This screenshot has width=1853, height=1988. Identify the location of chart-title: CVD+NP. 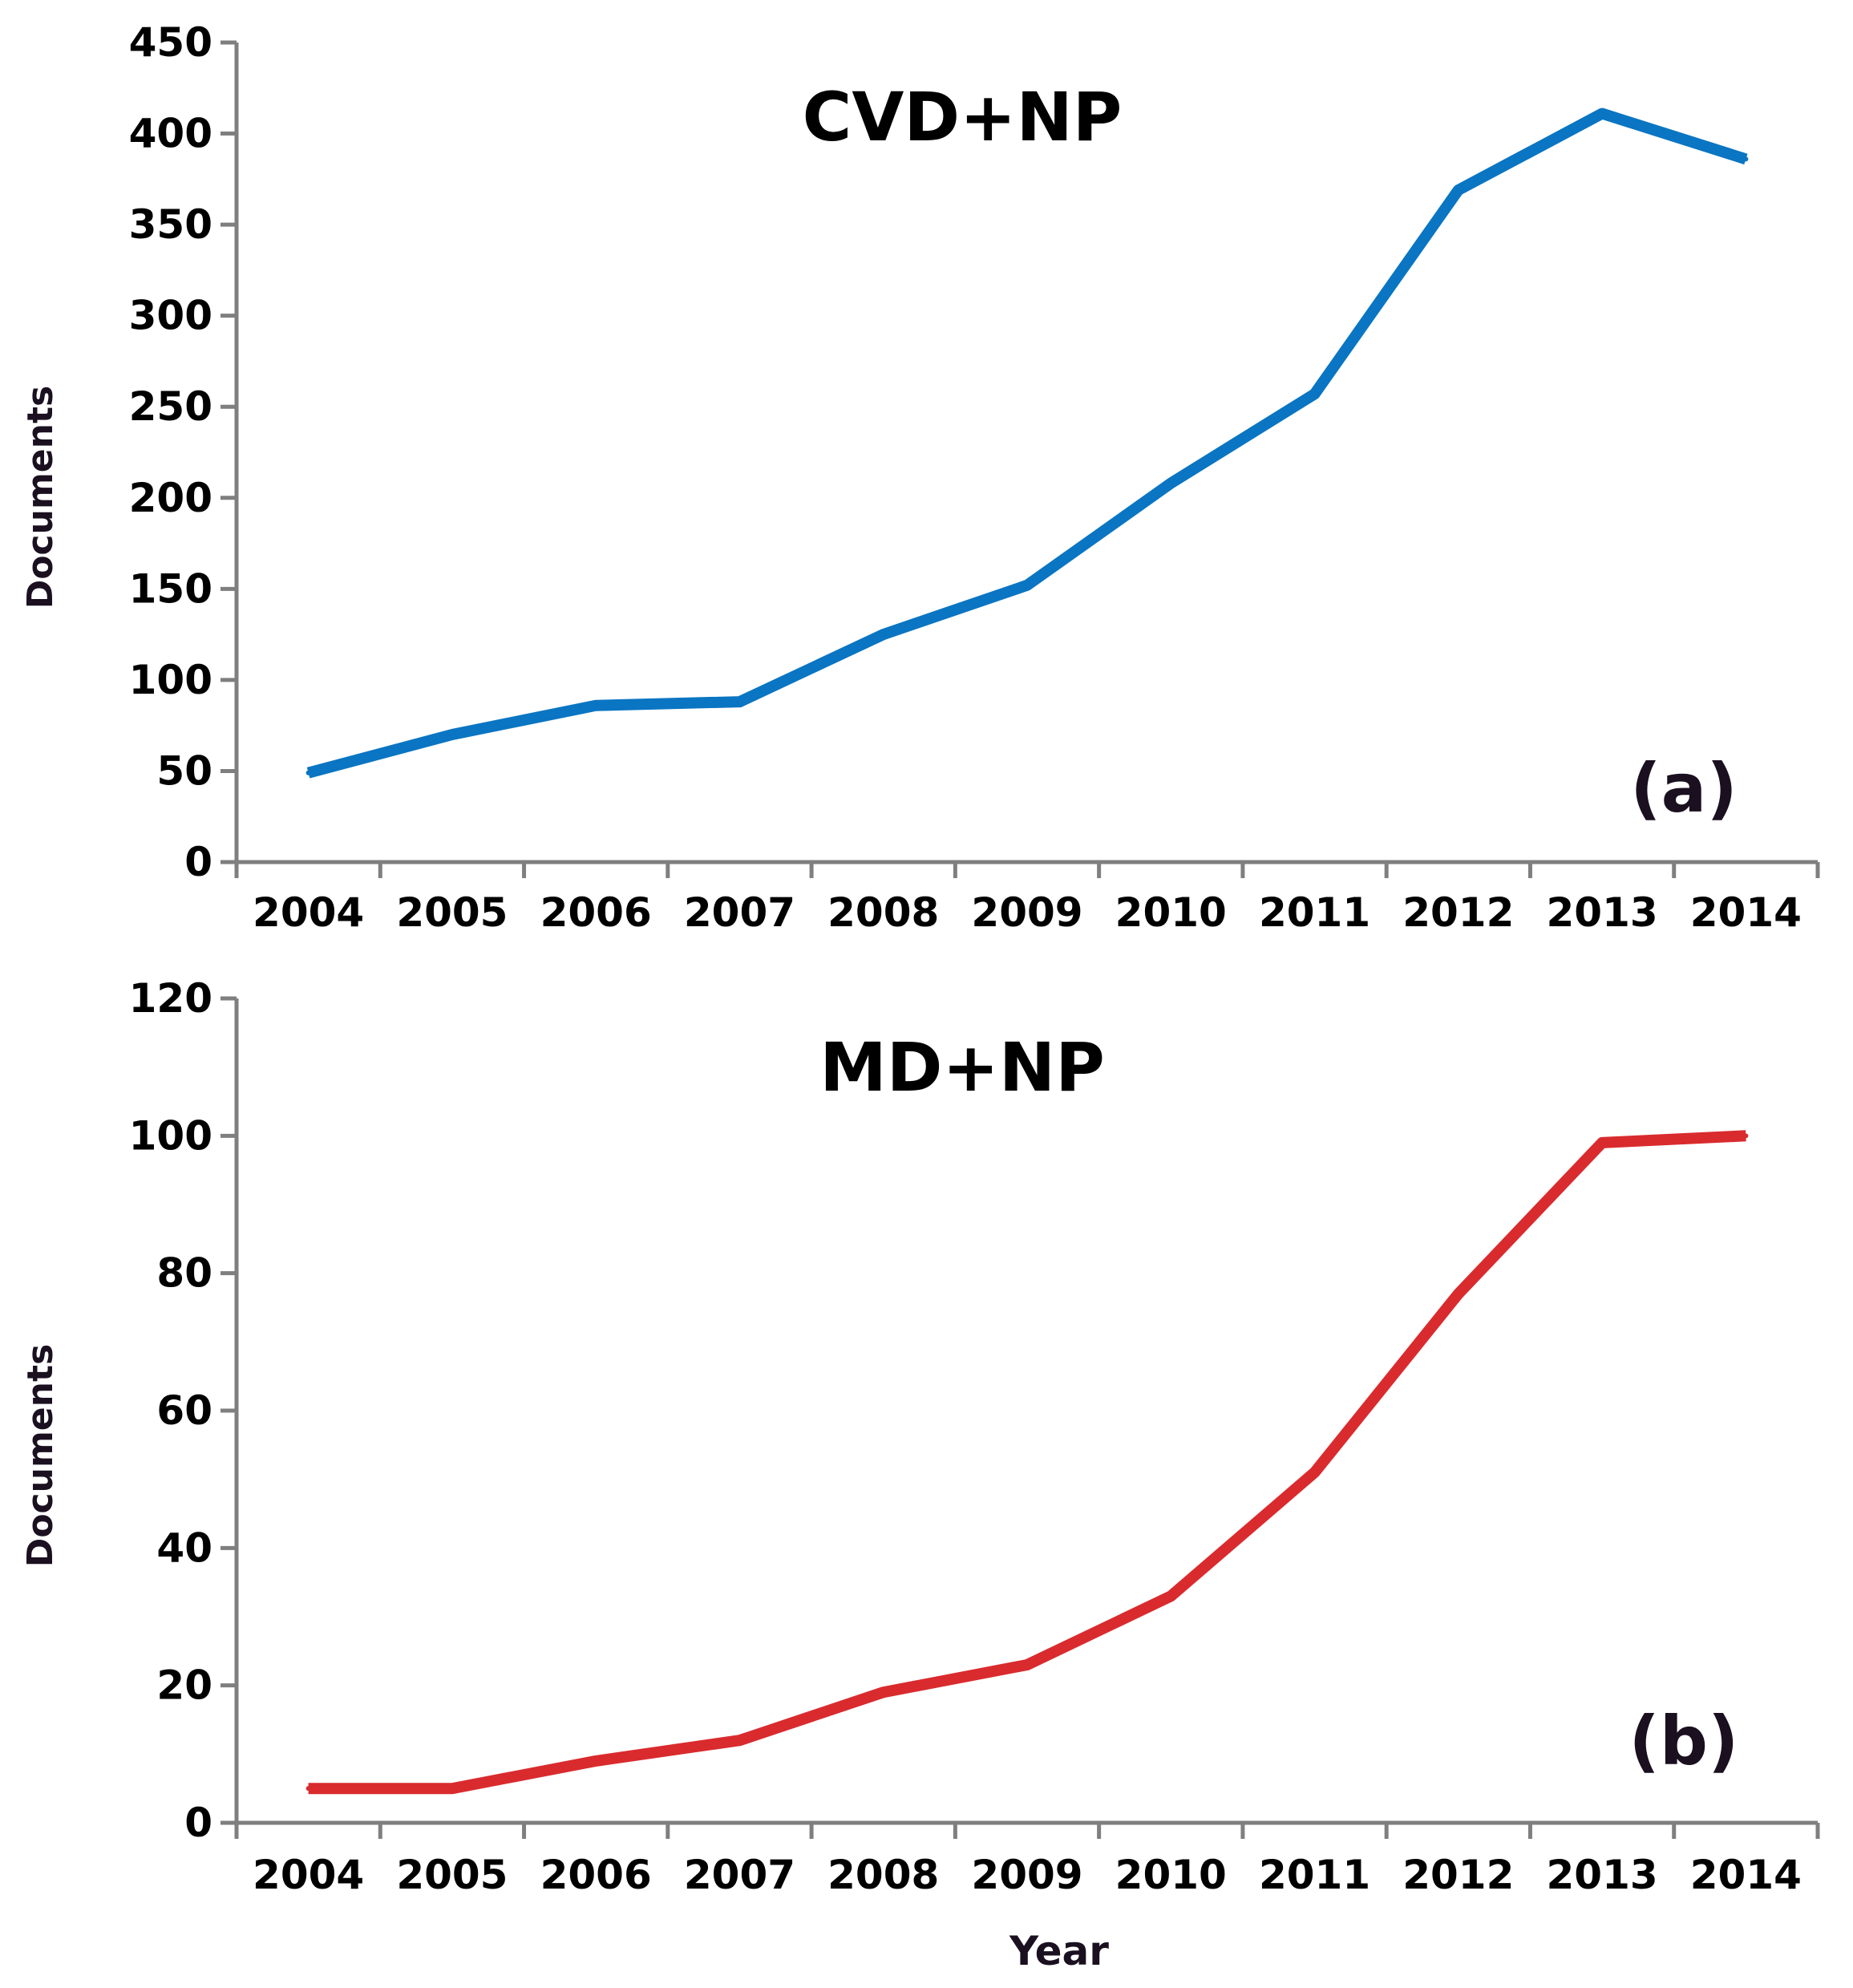
(963, 117).